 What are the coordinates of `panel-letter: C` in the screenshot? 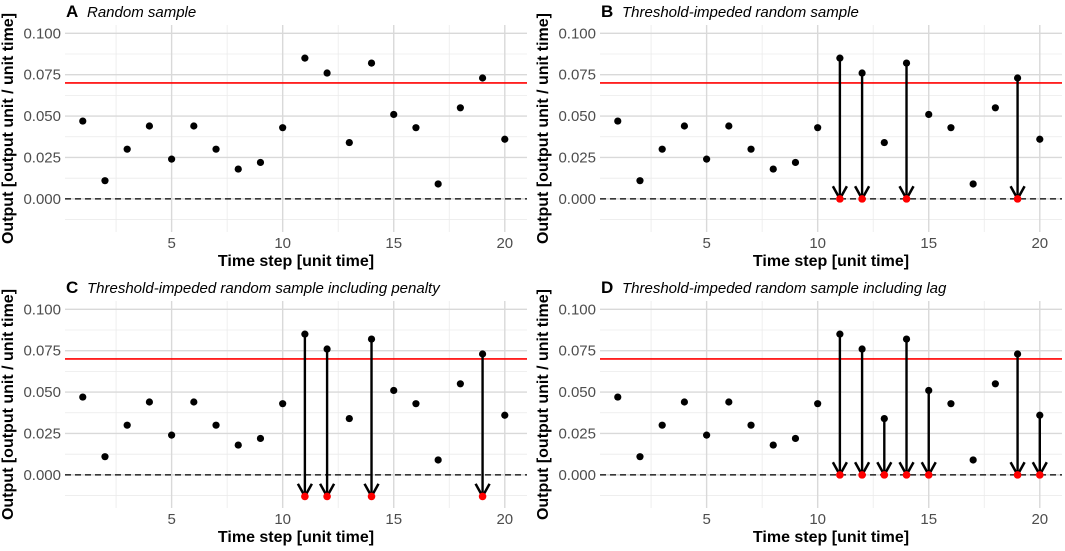 It's located at (72, 287).